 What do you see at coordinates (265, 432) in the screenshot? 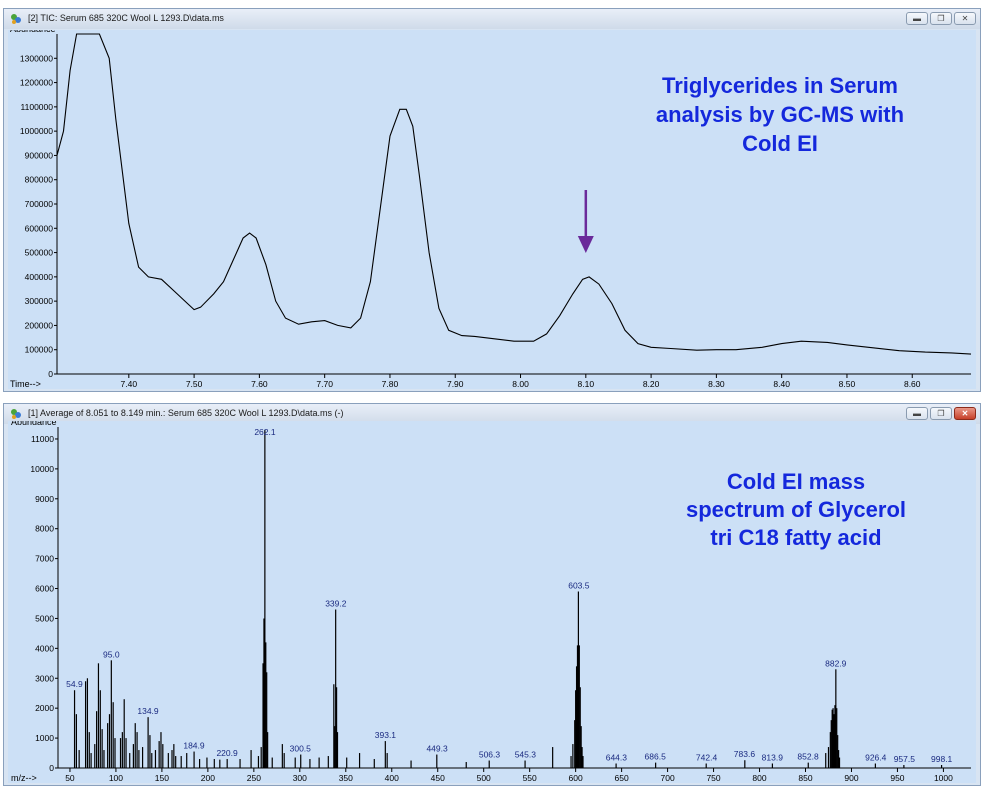
I see `peak-label: 262.1` at bounding box center [265, 432].